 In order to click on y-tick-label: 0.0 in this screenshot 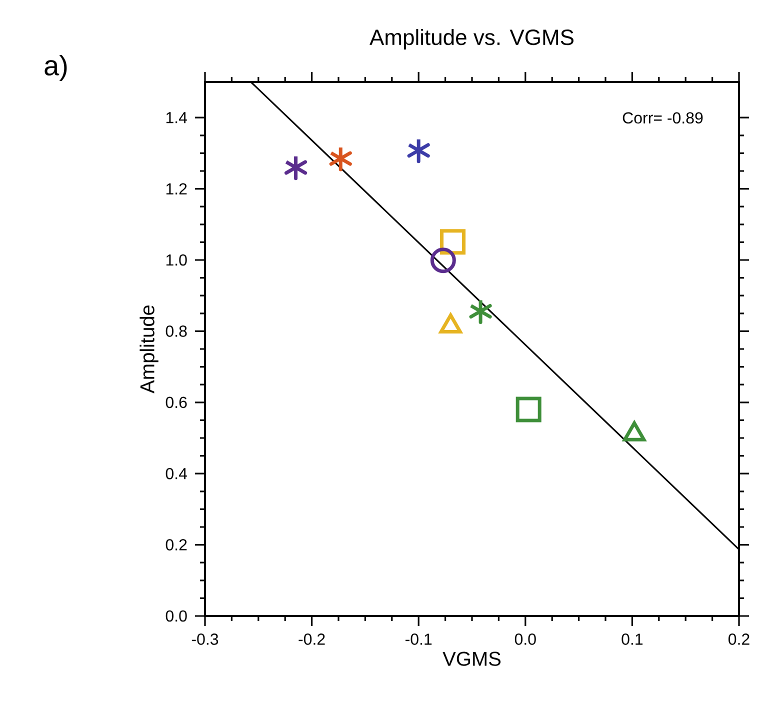, I will do `click(176, 616)`.